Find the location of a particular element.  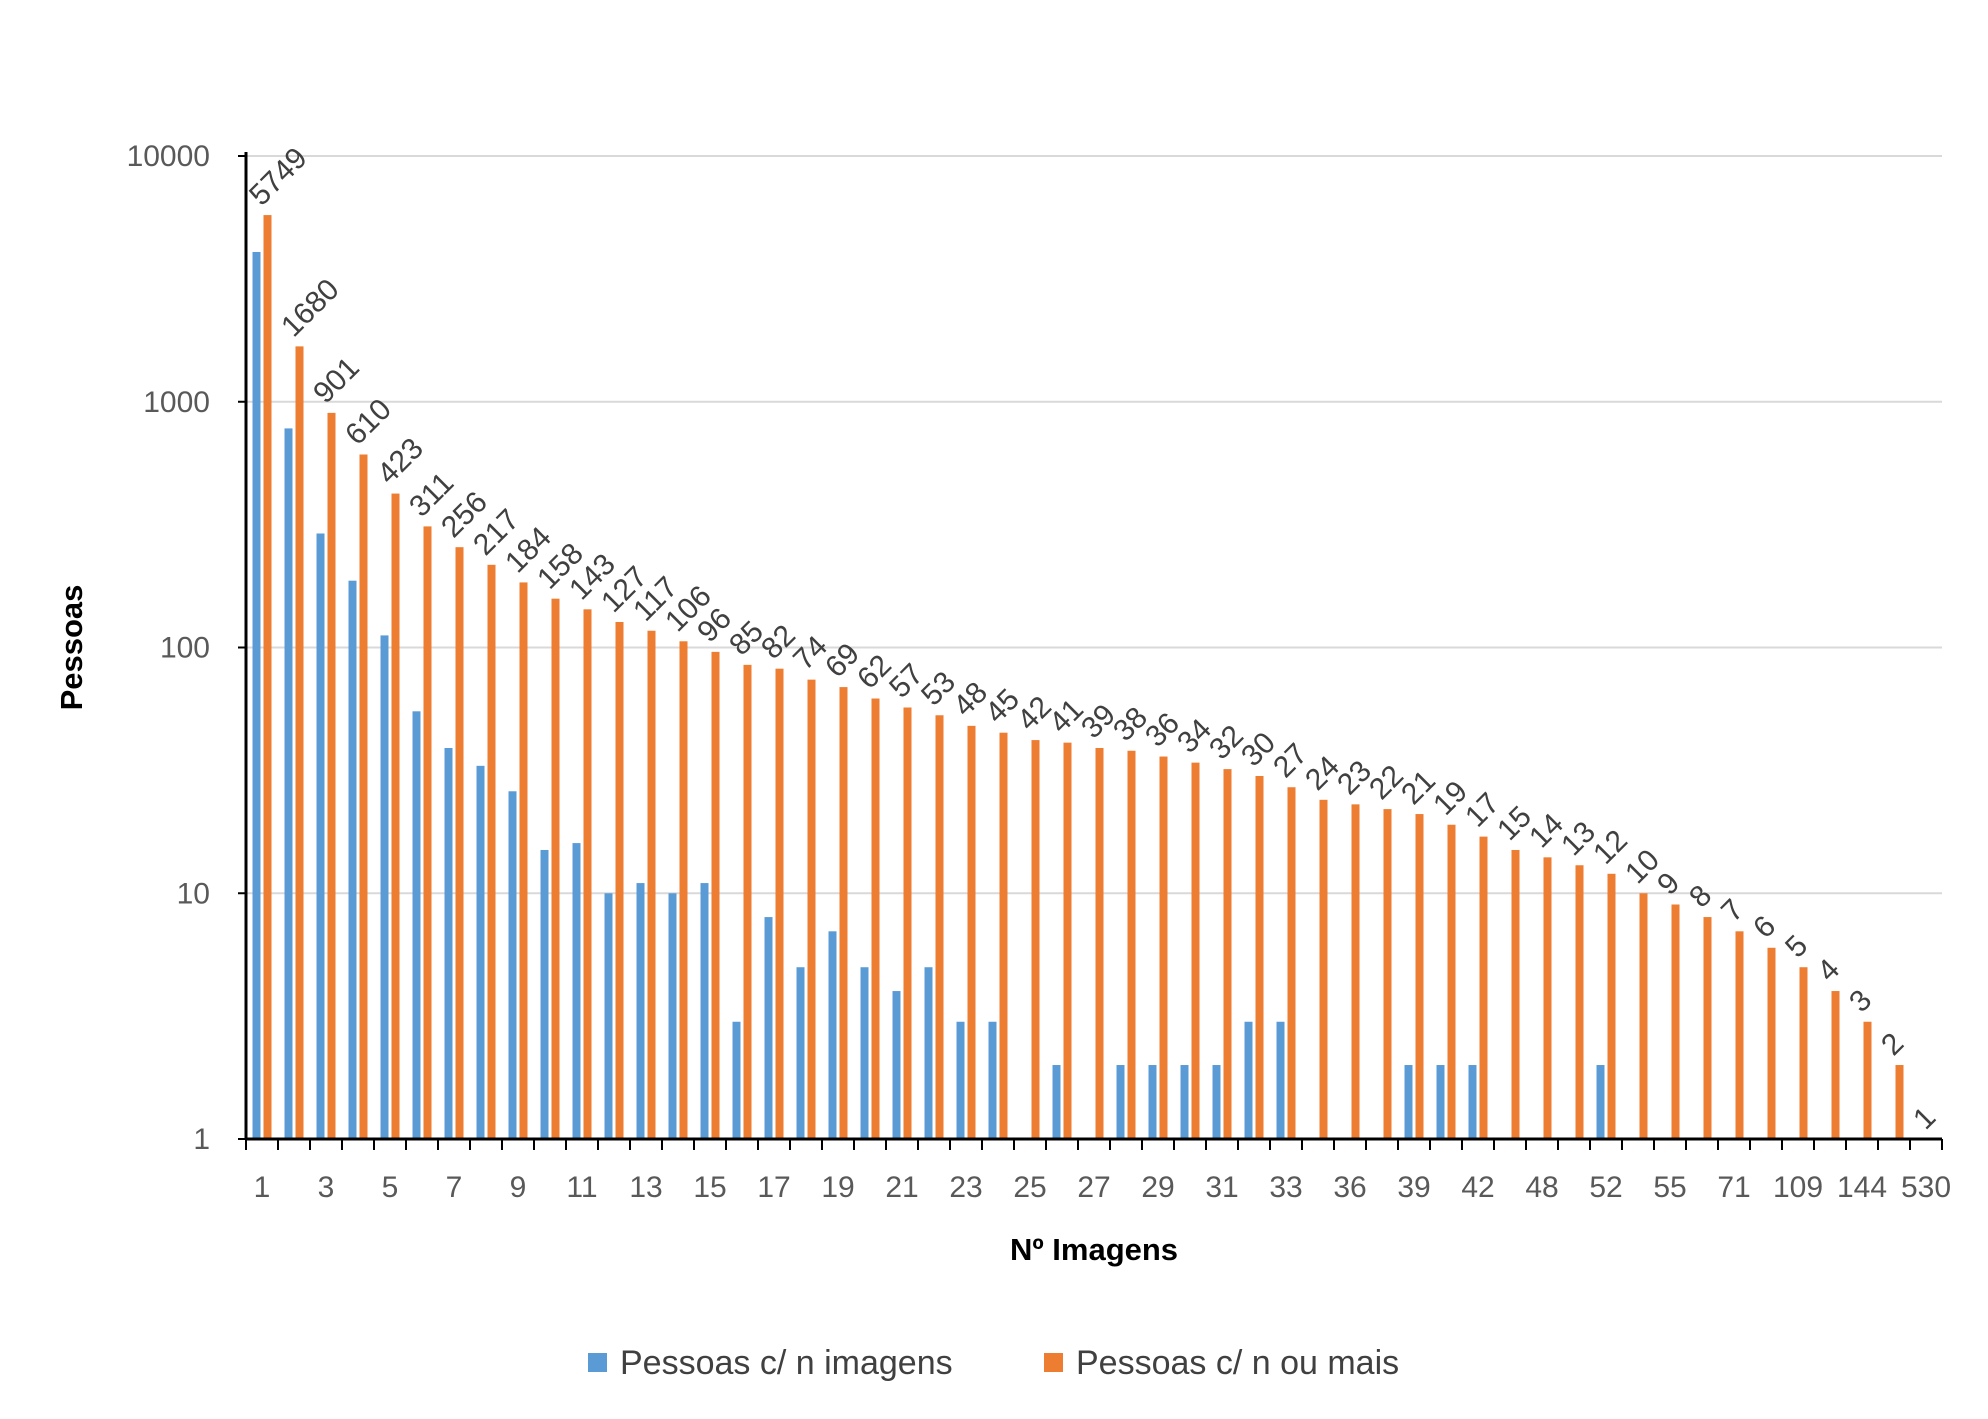

x-tick-label: 13 is located at coordinates (645, 1187).